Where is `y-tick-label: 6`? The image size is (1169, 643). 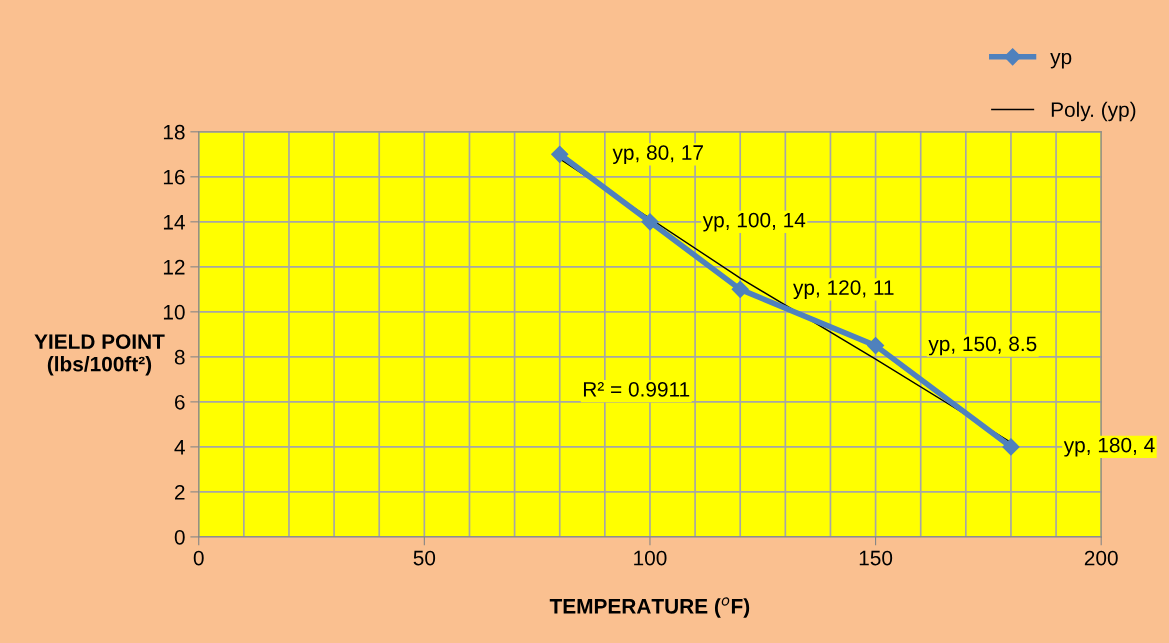
y-tick-label: 6 is located at coordinates (180, 402).